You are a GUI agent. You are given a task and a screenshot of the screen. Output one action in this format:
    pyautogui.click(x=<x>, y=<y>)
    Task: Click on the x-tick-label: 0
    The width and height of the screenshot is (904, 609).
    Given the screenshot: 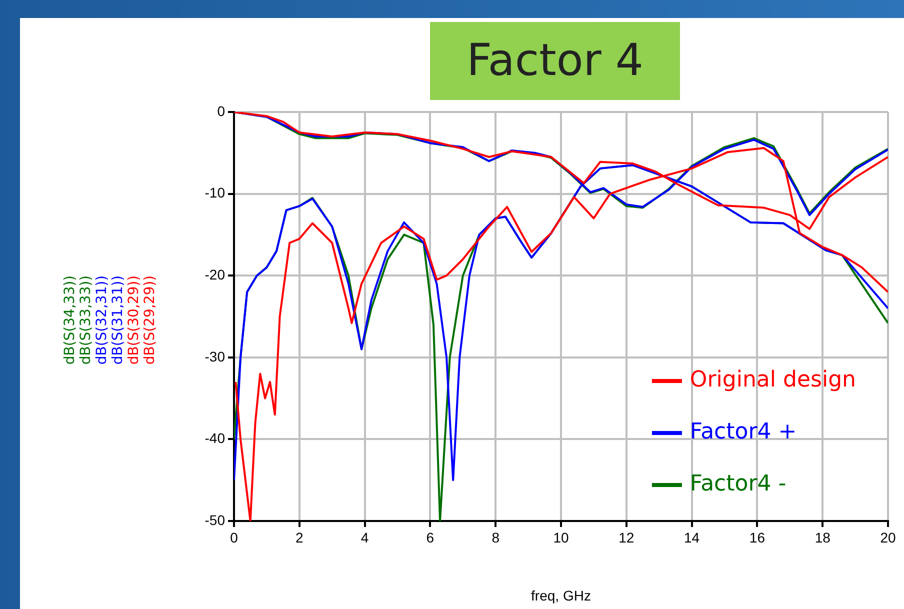 What is the action you would take?
    pyautogui.click(x=234, y=537)
    